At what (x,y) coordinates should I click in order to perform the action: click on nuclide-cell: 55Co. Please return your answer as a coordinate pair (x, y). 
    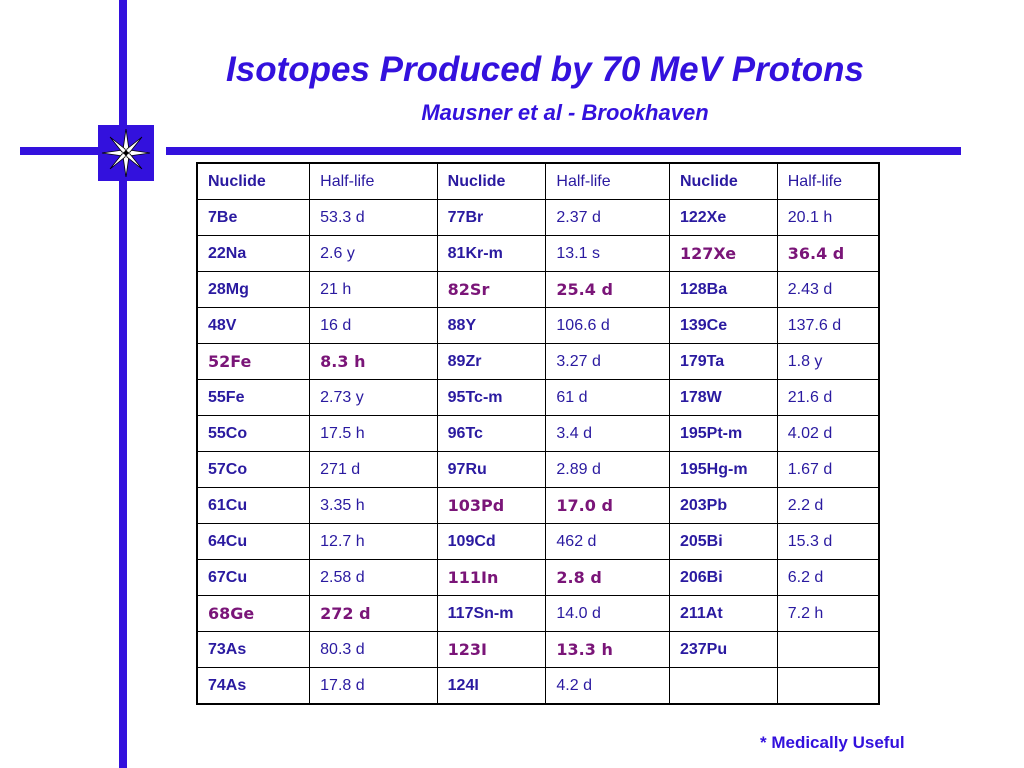
    Looking at the image, I should click on (253, 433).